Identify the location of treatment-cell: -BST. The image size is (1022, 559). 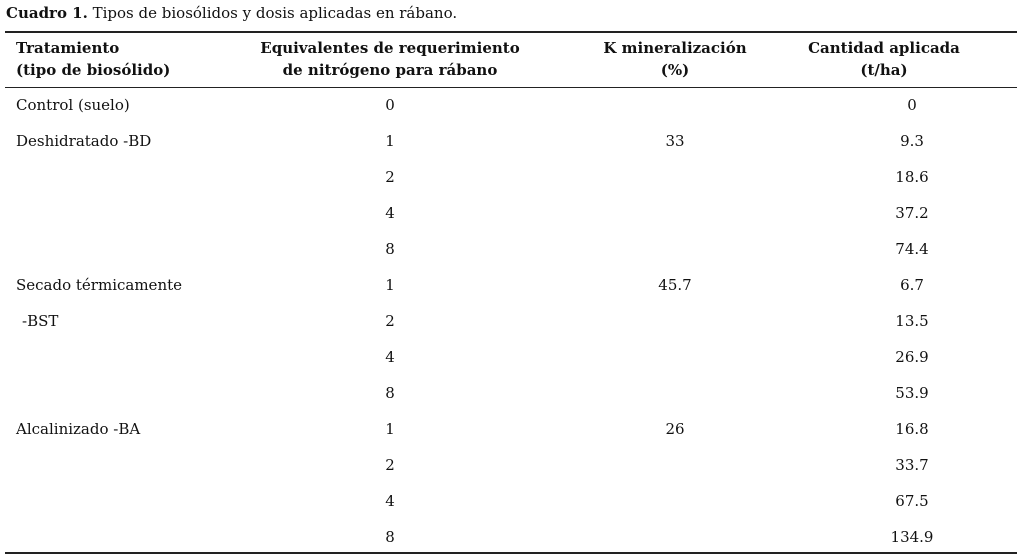
(40, 321).